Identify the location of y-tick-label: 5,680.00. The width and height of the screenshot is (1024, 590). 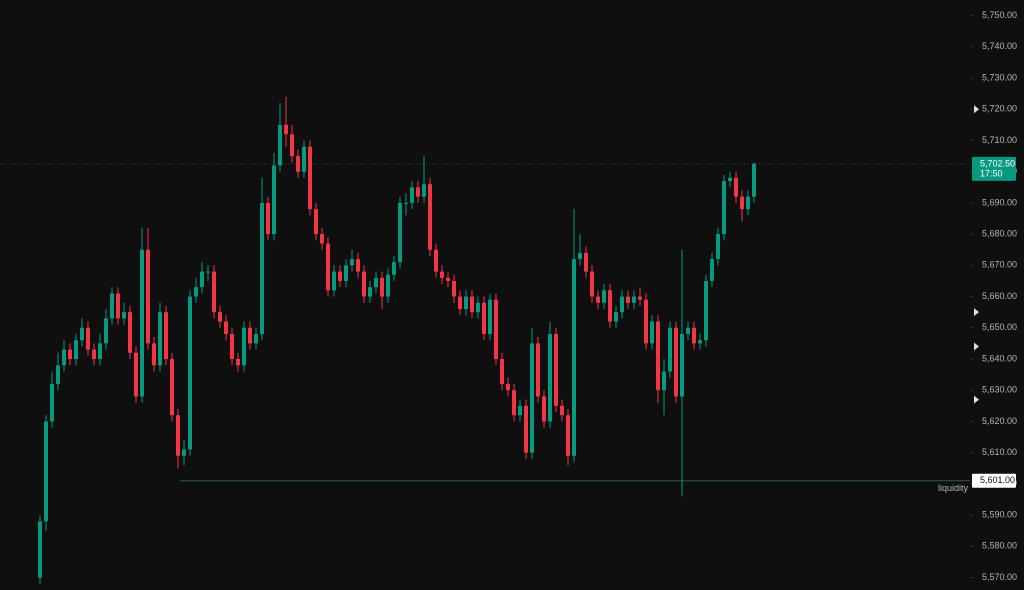
(999, 234).